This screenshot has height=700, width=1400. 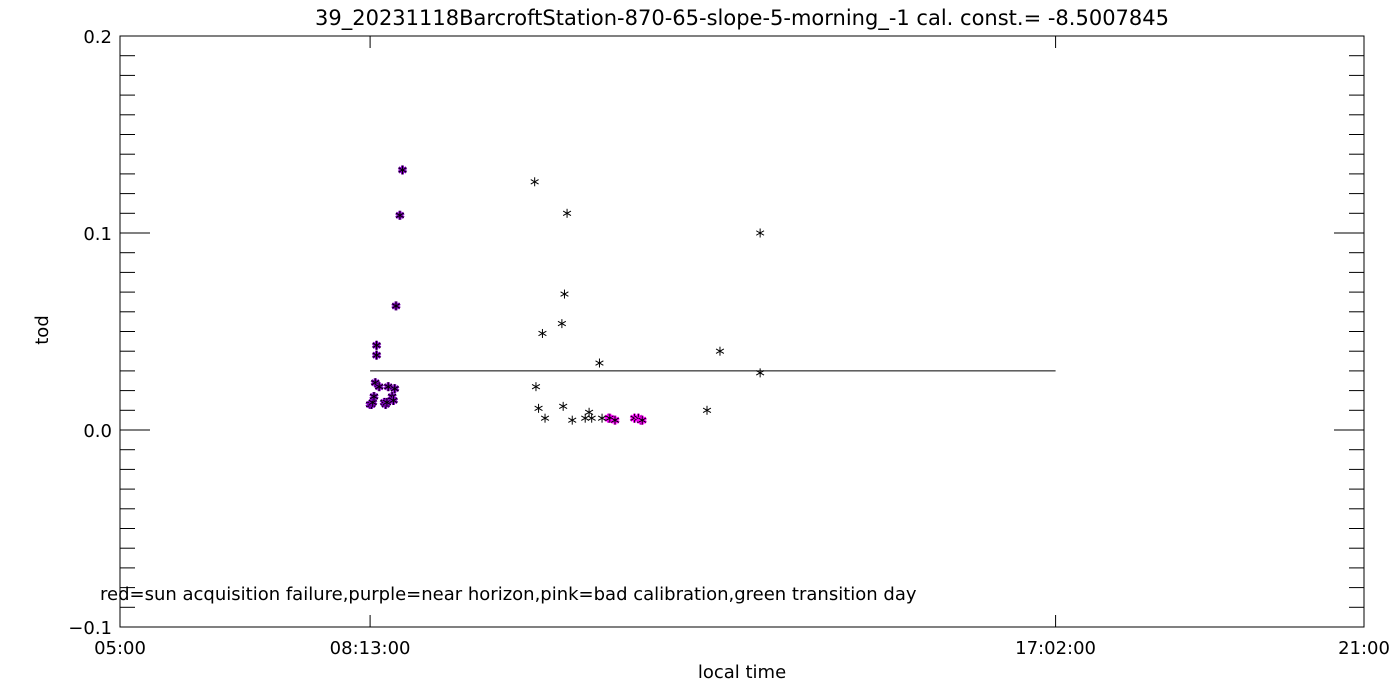 I want to click on x-tick-label: 21:00, so click(x=1364, y=648).